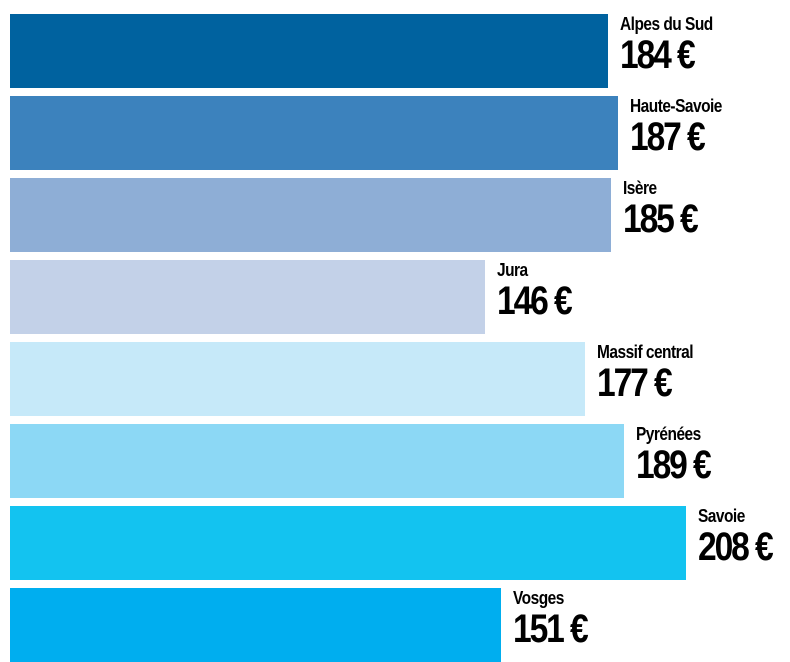 This screenshot has width=790, height=662. Describe the element at coordinates (635, 383) in the screenshot. I see `value-label: 177 €` at that location.